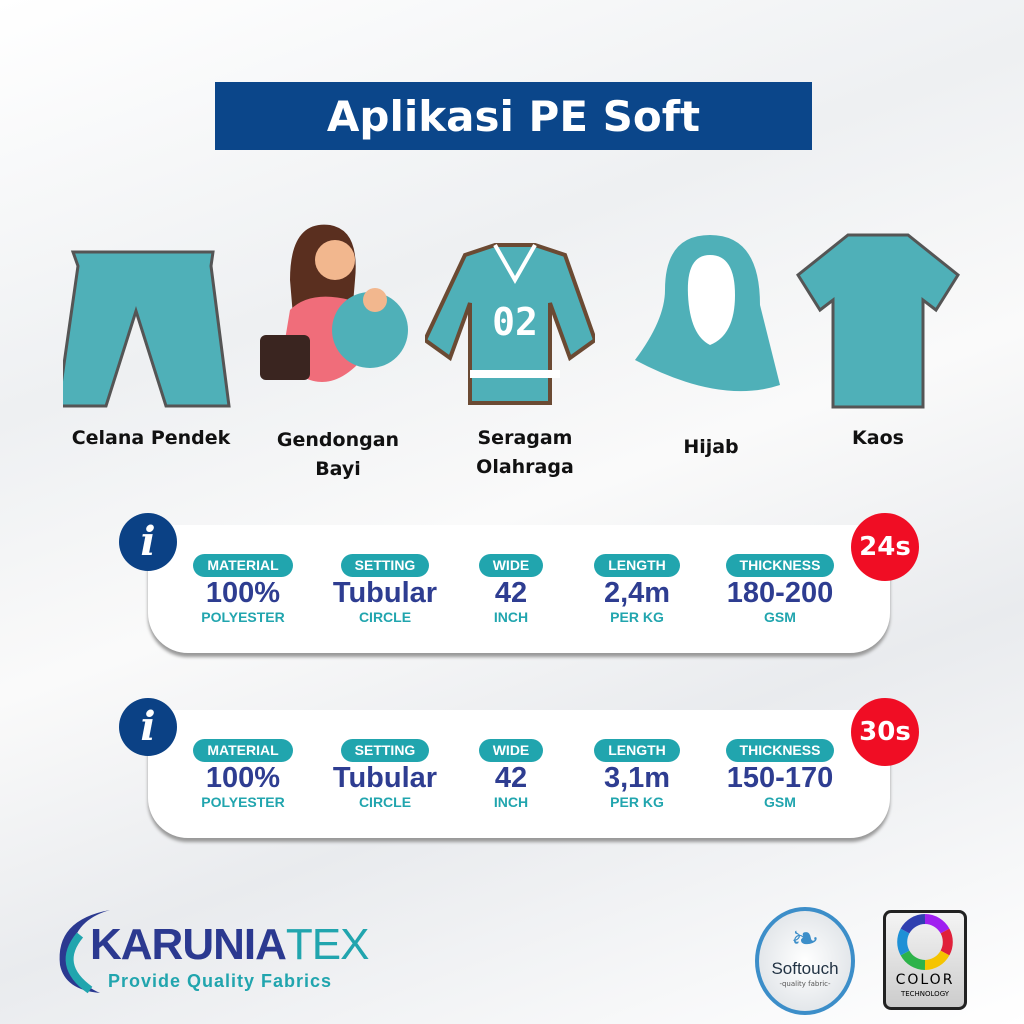  What do you see at coordinates (925, 994) in the screenshot?
I see `technology-text: TECHNOLOGY` at bounding box center [925, 994].